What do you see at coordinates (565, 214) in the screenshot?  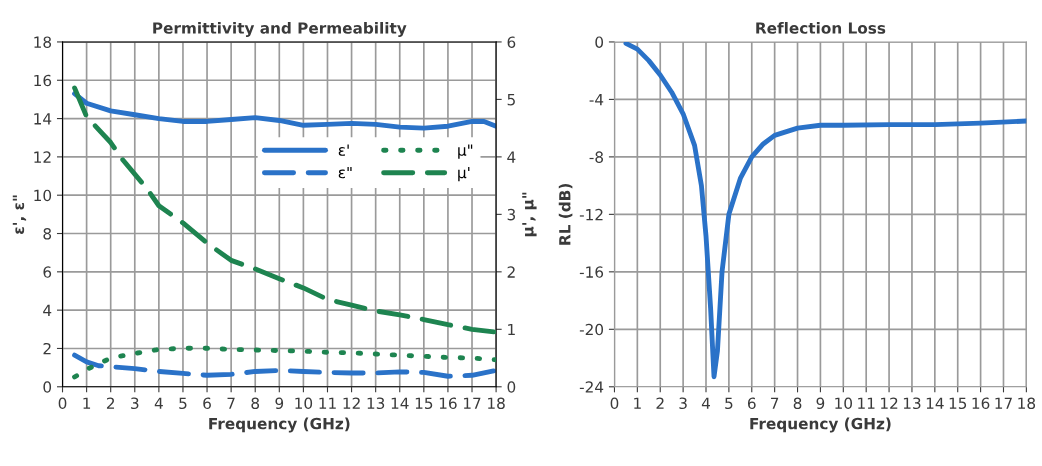 I see `y-axis-title: RL (dB)` at bounding box center [565, 214].